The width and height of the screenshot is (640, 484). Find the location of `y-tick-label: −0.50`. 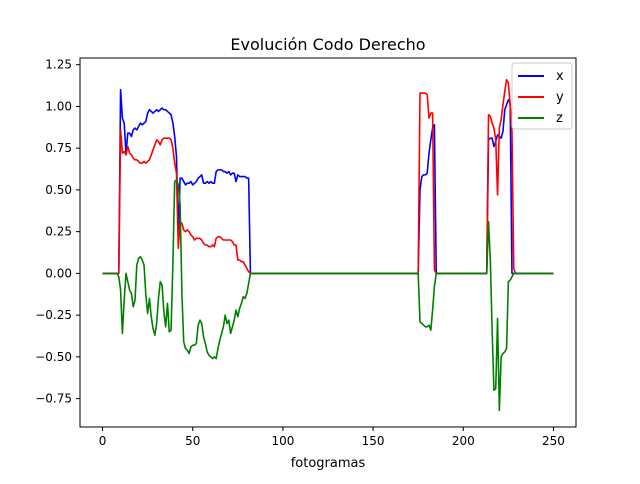

y-tick-label: −0.50 is located at coordinates (53, 357).